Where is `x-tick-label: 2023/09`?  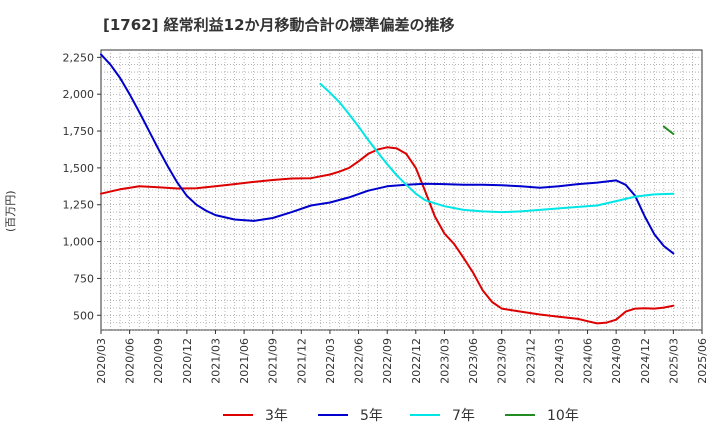 x-tick-label: 2023/09 is located at coordinates (502, 361).